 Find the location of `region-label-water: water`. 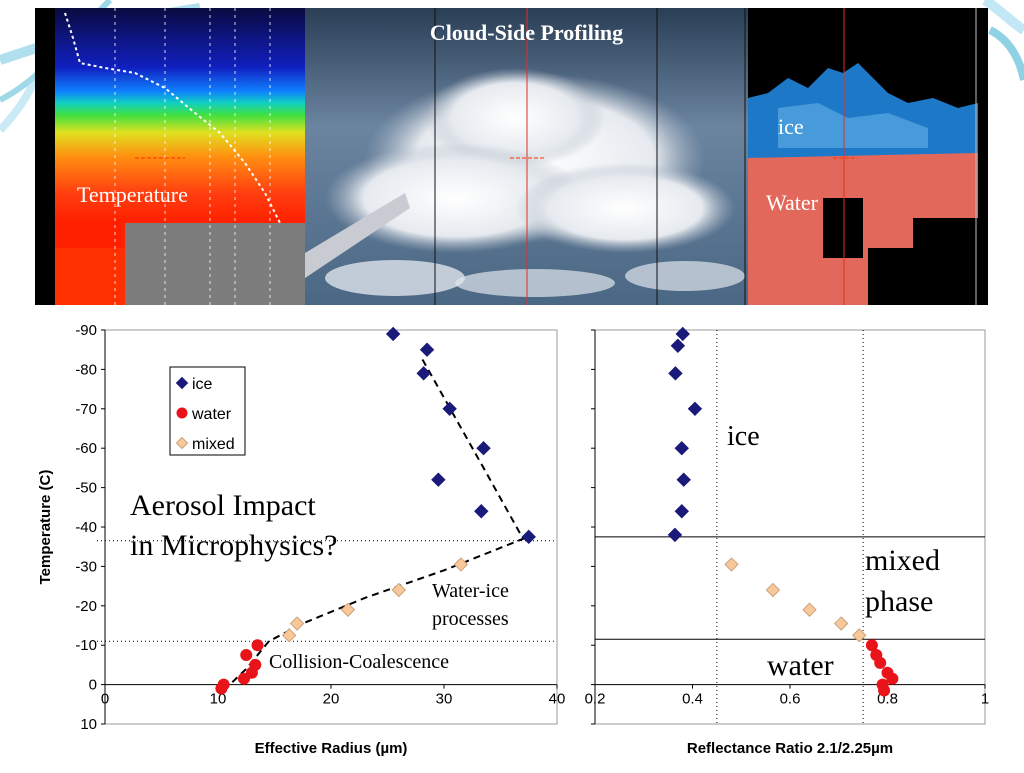

region-label-water: water is located at coordinates (800, 665).